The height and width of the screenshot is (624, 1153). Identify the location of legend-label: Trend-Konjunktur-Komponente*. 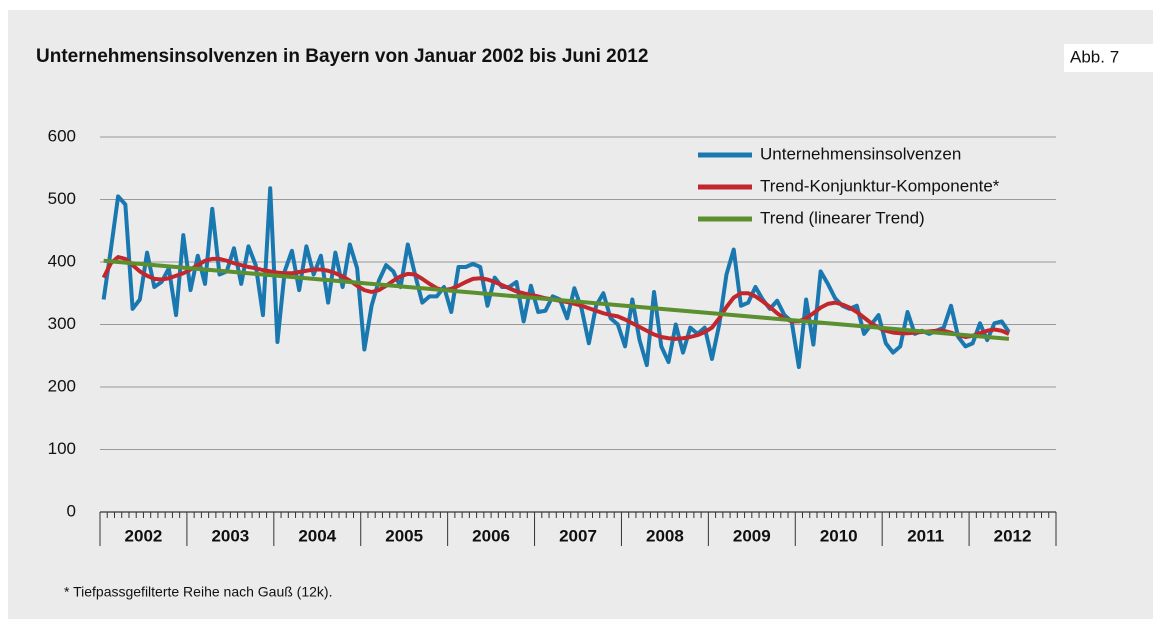
(880, 185).